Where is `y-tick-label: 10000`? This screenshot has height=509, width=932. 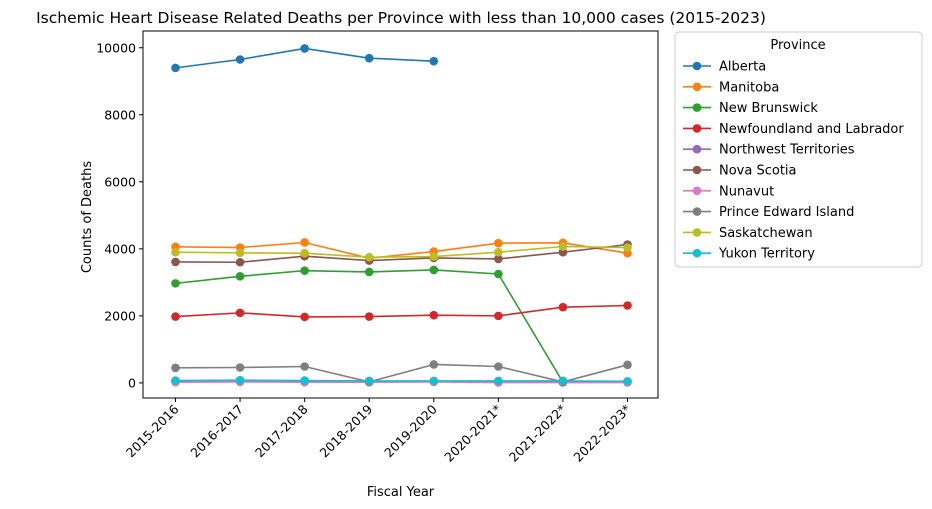
y-tick-label: 10000 is located at coordinates (116, 47).